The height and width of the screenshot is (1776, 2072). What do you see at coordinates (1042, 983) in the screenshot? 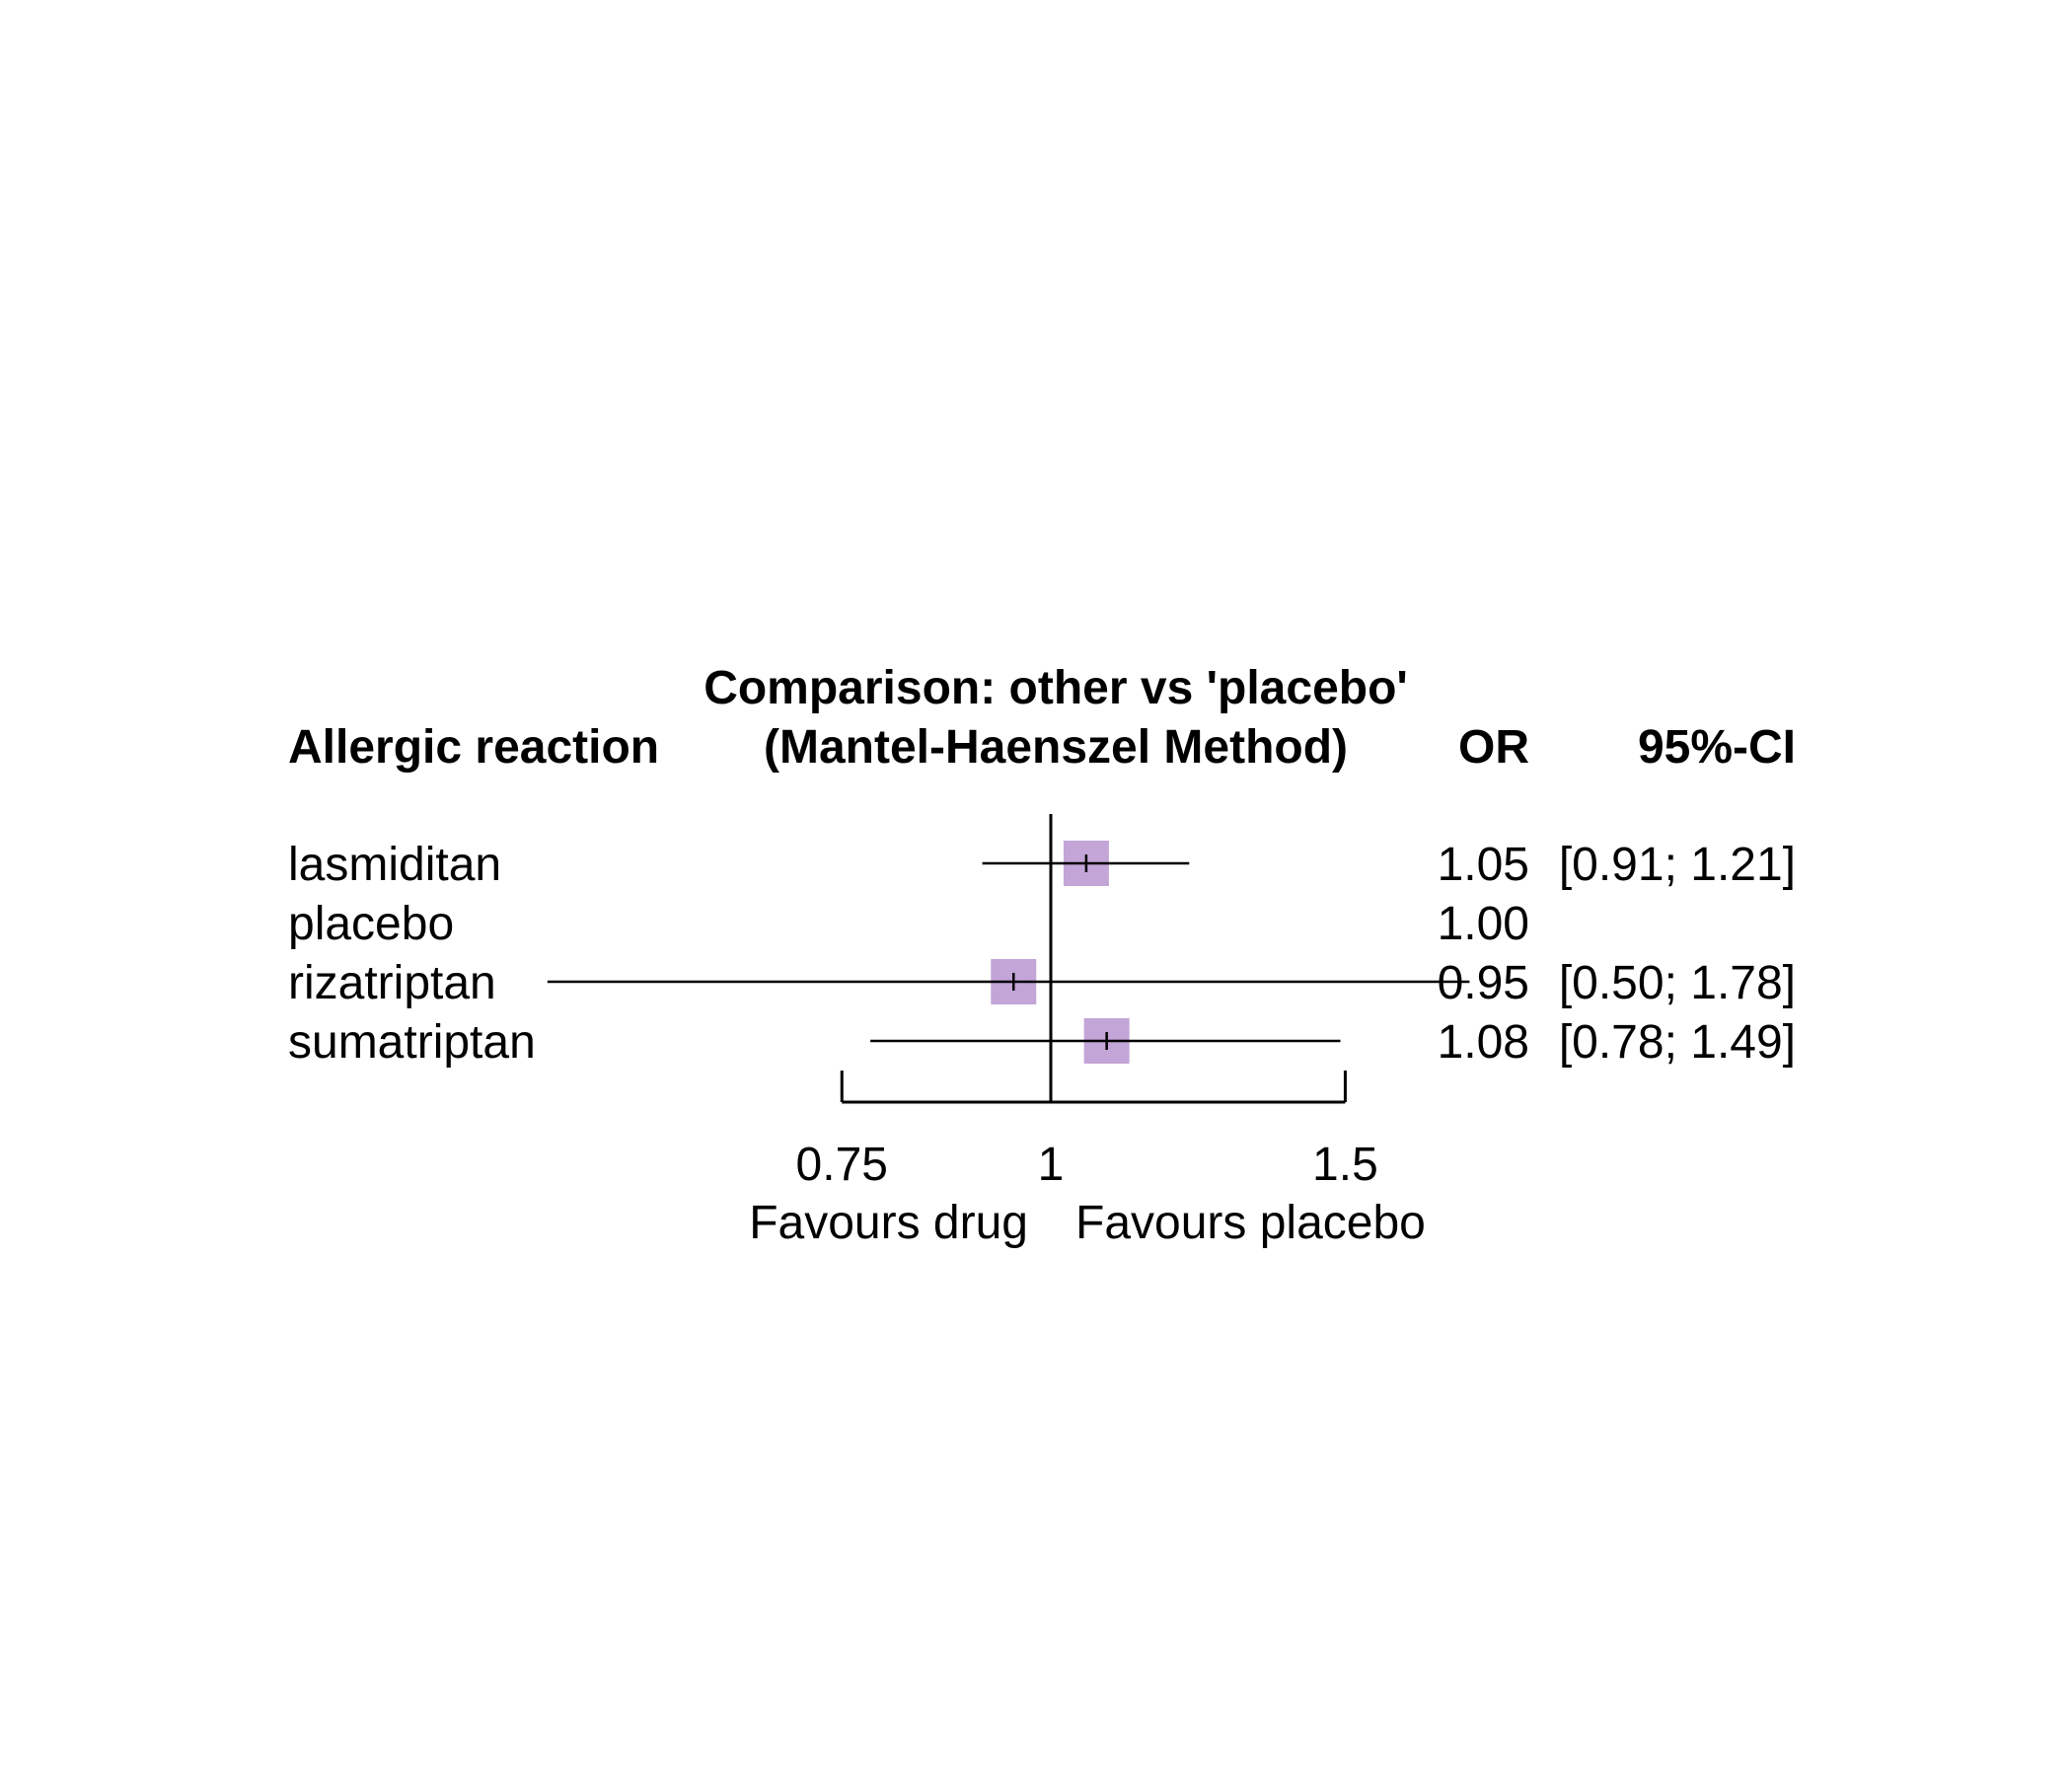
I see `forest-row: rizatriptan 0.95 [0.50; 1.78]` at bounding box center [1042, 983].